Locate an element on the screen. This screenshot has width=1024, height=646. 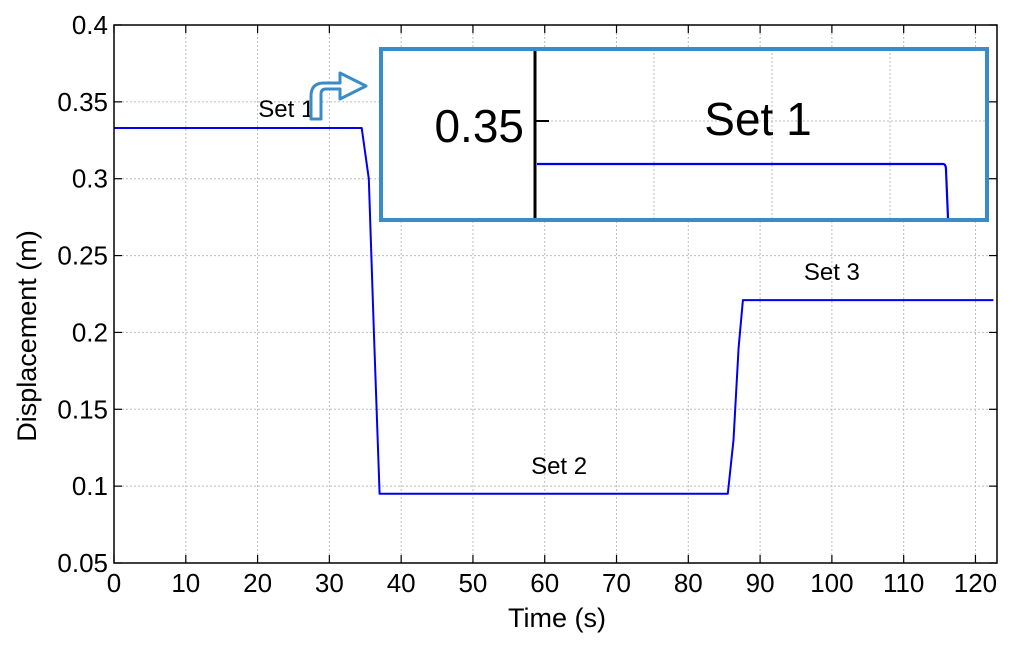
inset-line is located at coordinates (743, 190).